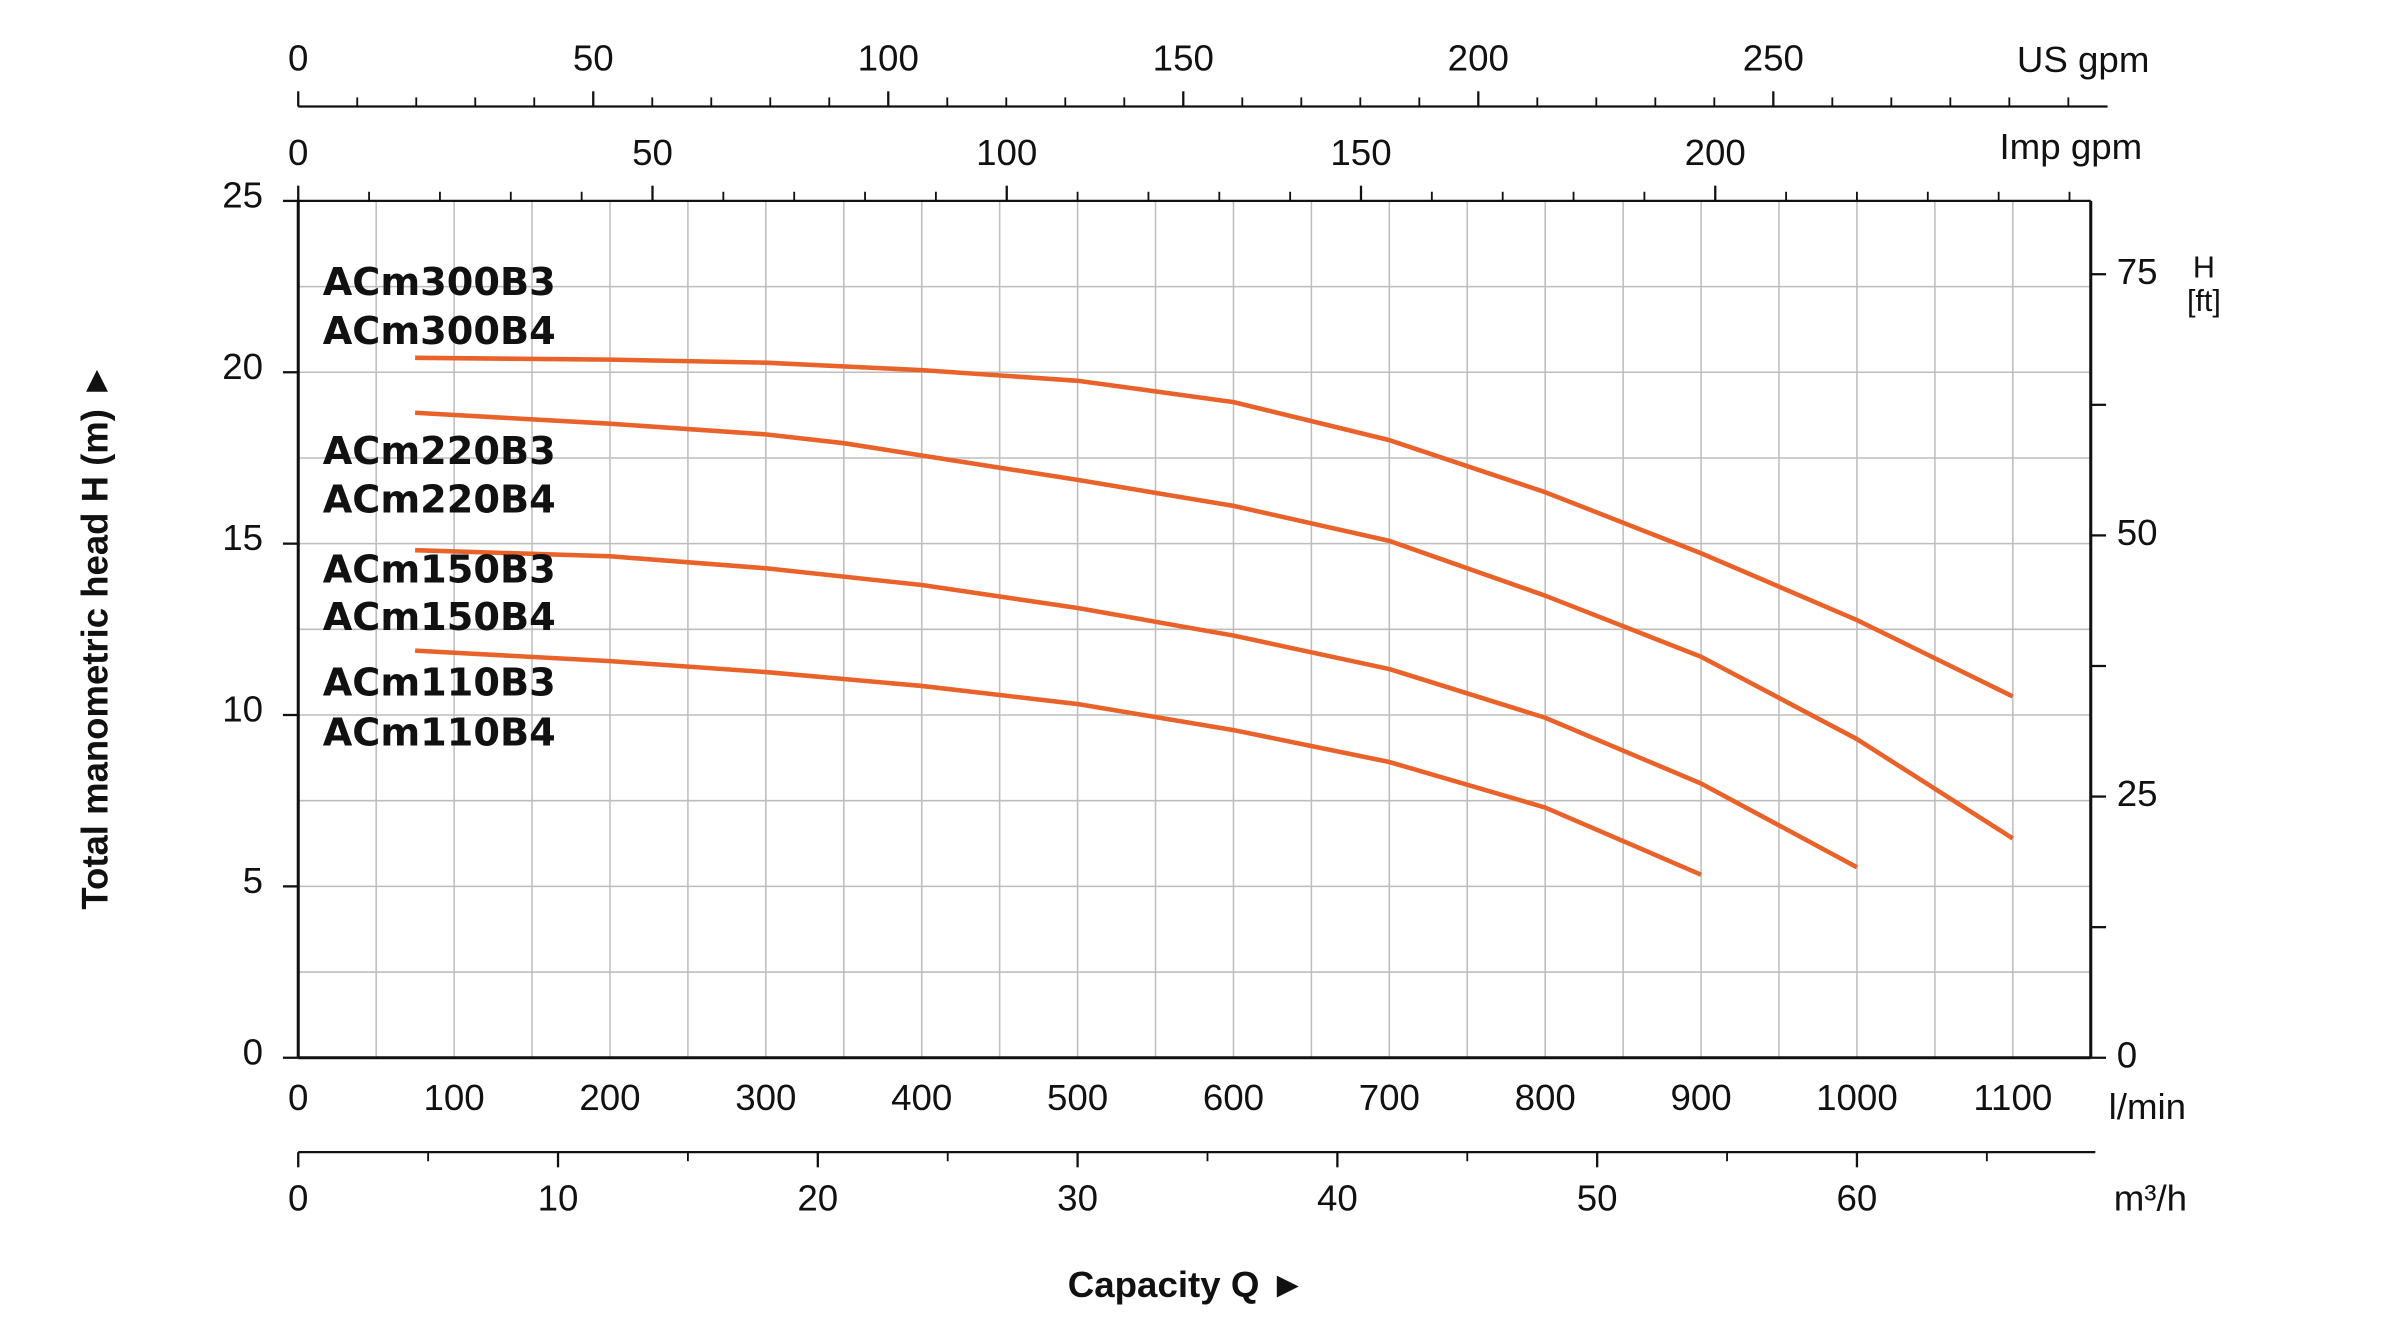  What do you see at coordinates (439, 451) in the screenshot?
I see `series-label: ACm220B3` at bounding box center [439, 451].